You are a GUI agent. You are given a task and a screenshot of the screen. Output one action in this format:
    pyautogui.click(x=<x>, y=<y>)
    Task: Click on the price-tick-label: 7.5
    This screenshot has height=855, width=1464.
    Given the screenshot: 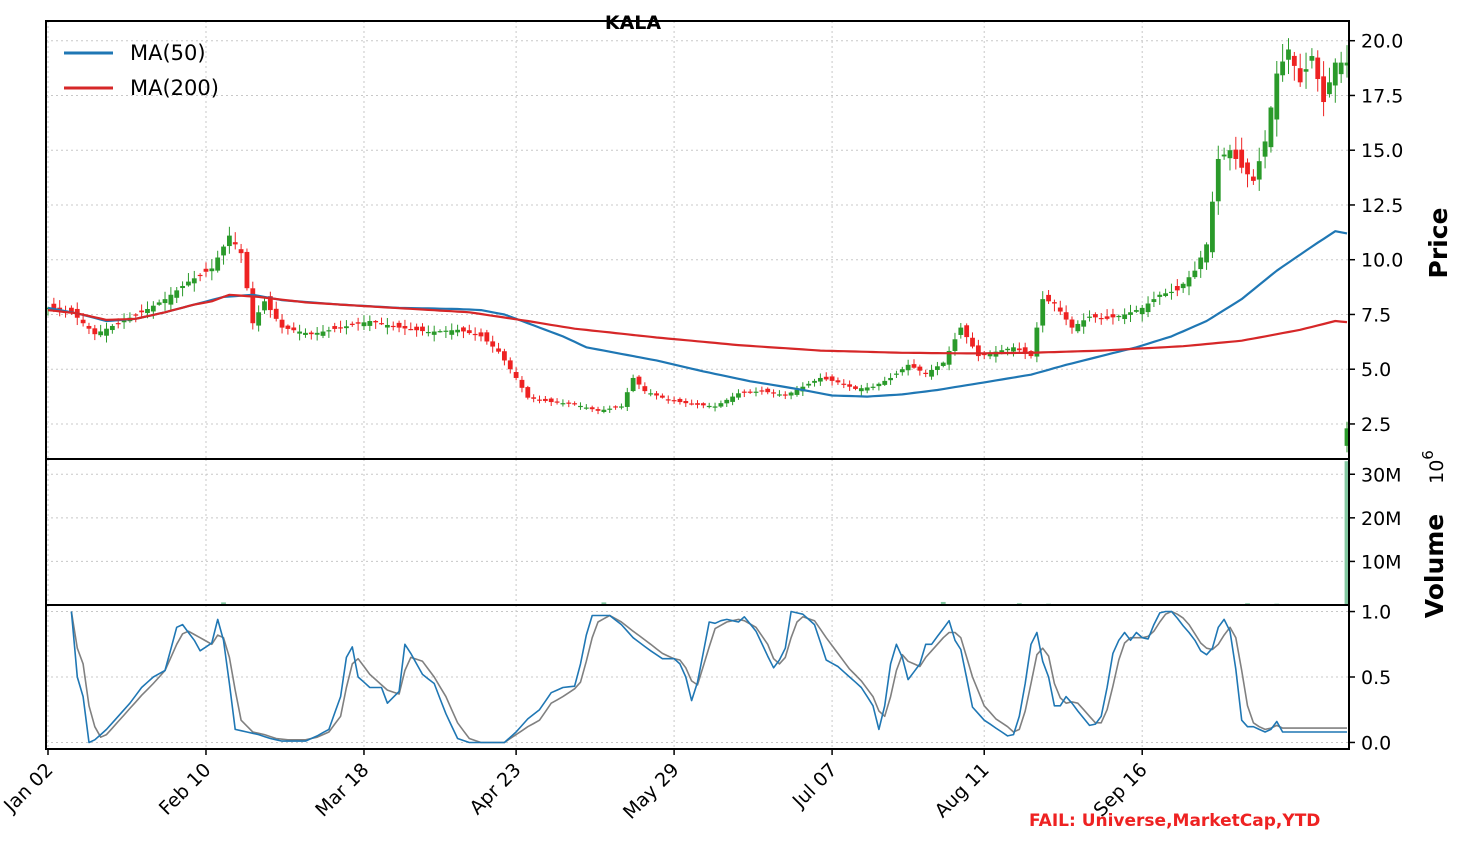 What is the action you would take?
    pyautogui.click(x=1376, y=315)
    